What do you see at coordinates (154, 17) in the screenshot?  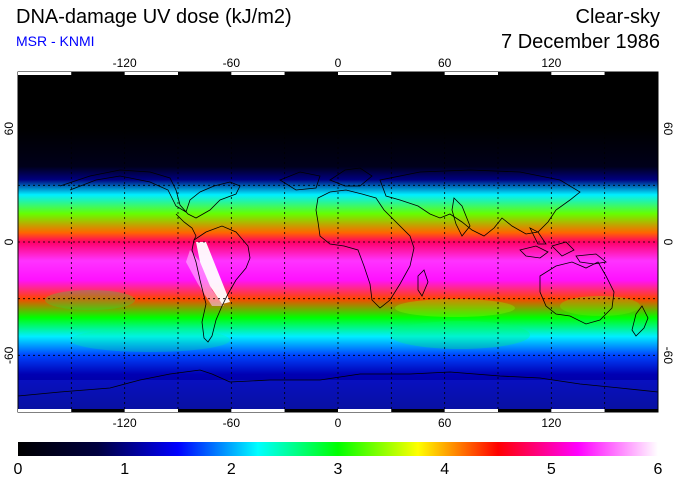 I see `map-title: DNA-damage UV dose (kJ/m2)` at bounding box center [154, 17].